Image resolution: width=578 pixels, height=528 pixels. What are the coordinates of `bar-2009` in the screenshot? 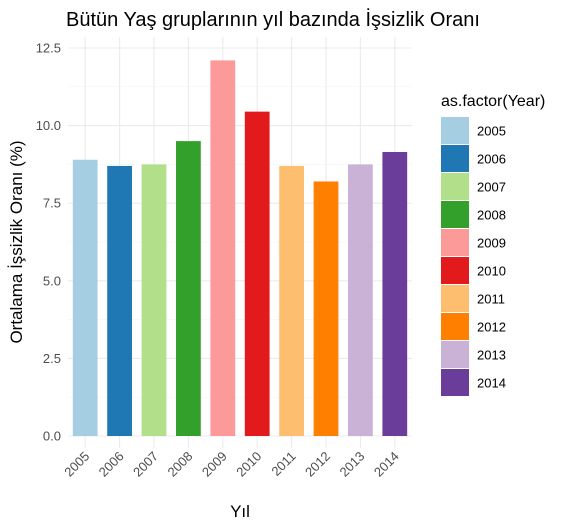 It's located at (223, 248).